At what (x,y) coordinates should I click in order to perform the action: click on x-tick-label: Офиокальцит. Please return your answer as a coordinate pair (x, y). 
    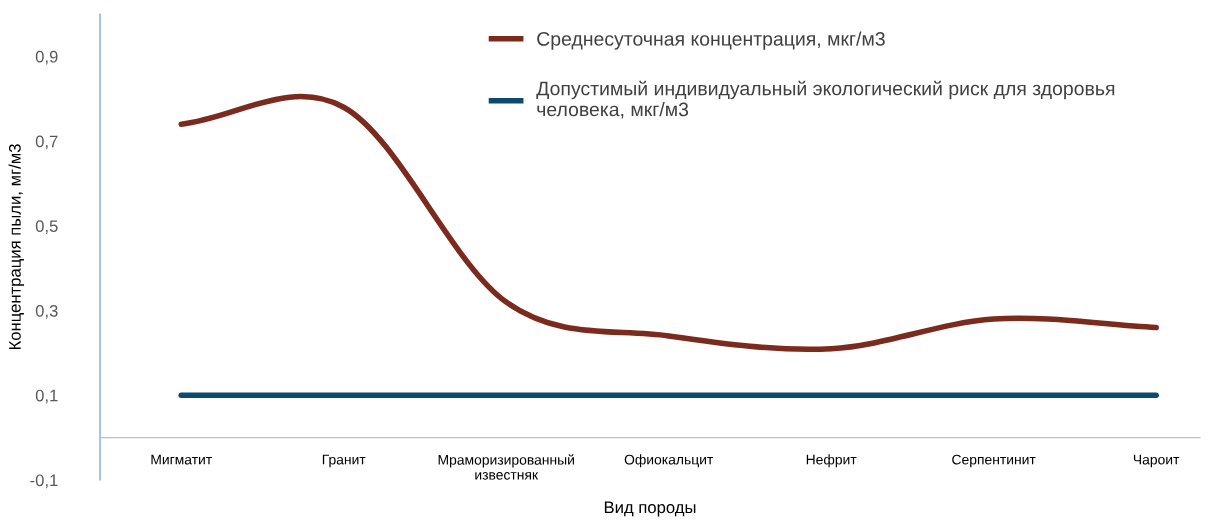
    Looking at the image, I should click on (669, 461).